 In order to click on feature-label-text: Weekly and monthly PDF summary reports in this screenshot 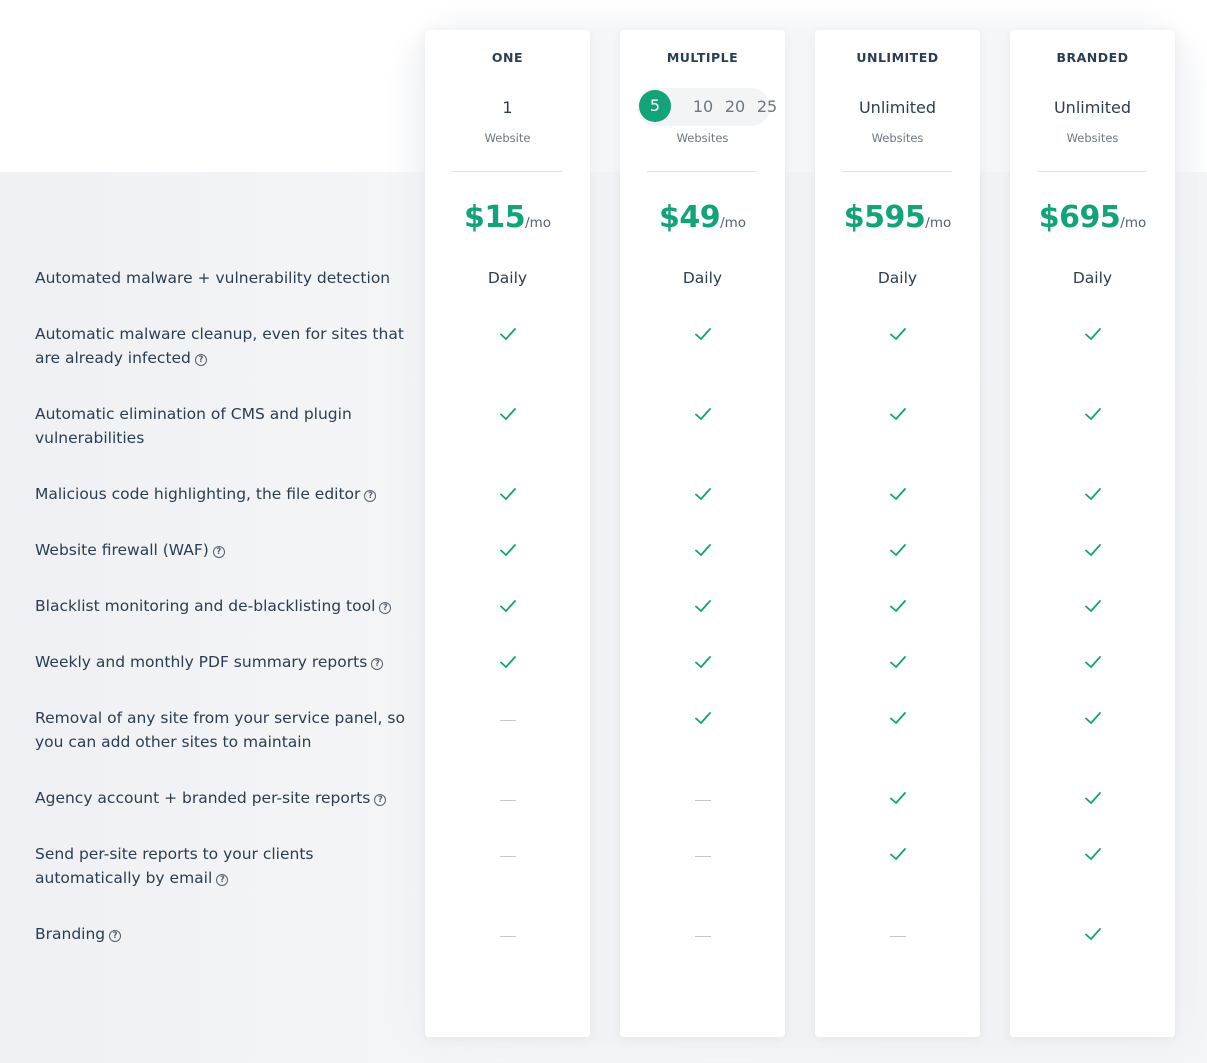, I will do `click(201, 662)`.